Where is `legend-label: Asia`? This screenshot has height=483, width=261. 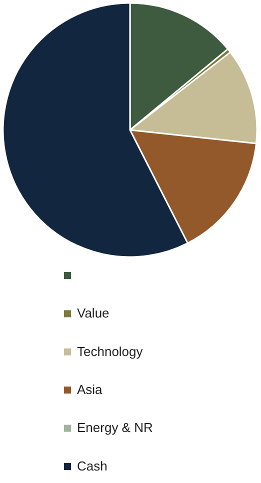 legend-label: Asia is located at coordinates (90, 390).